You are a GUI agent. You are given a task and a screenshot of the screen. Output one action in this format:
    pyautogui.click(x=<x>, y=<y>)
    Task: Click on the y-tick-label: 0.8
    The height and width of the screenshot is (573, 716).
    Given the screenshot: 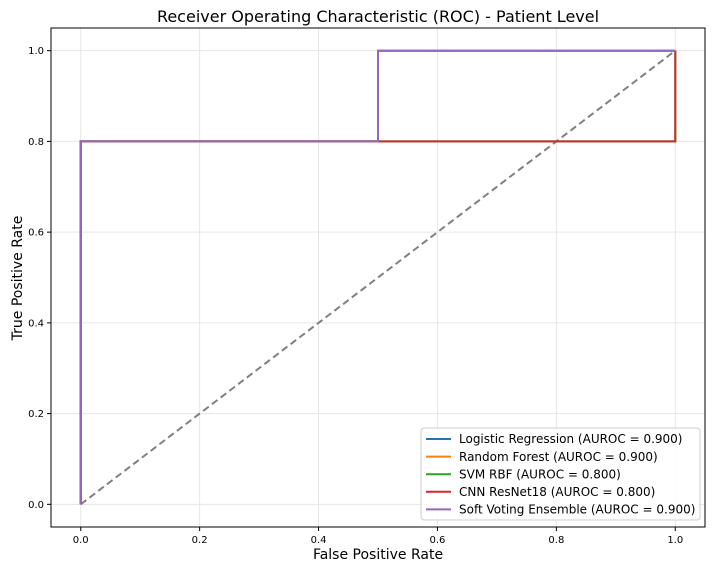 What is the action you would take?
    pyautogui.click(x=36, y=142)
    